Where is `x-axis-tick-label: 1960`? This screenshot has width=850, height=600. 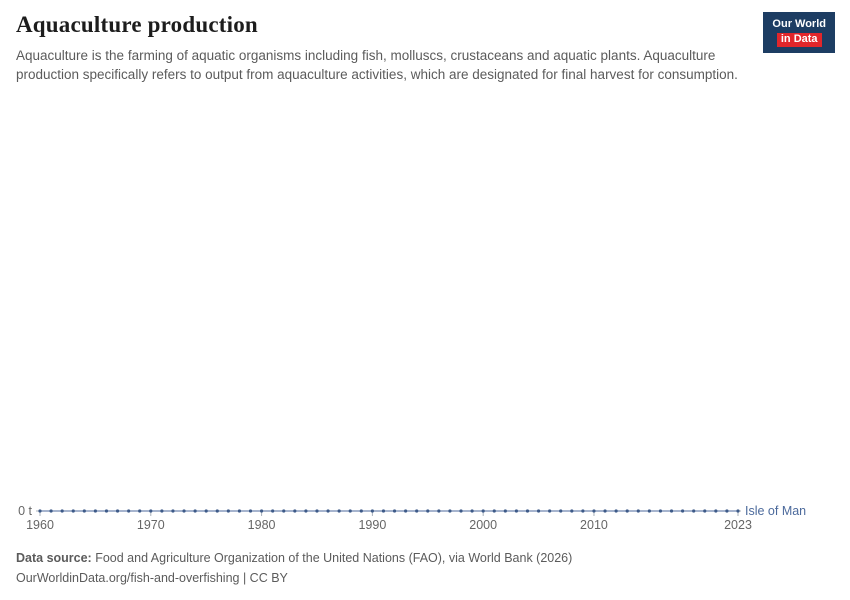
x-axis-tick-label: 1960 is located at coordinates (40, 525).